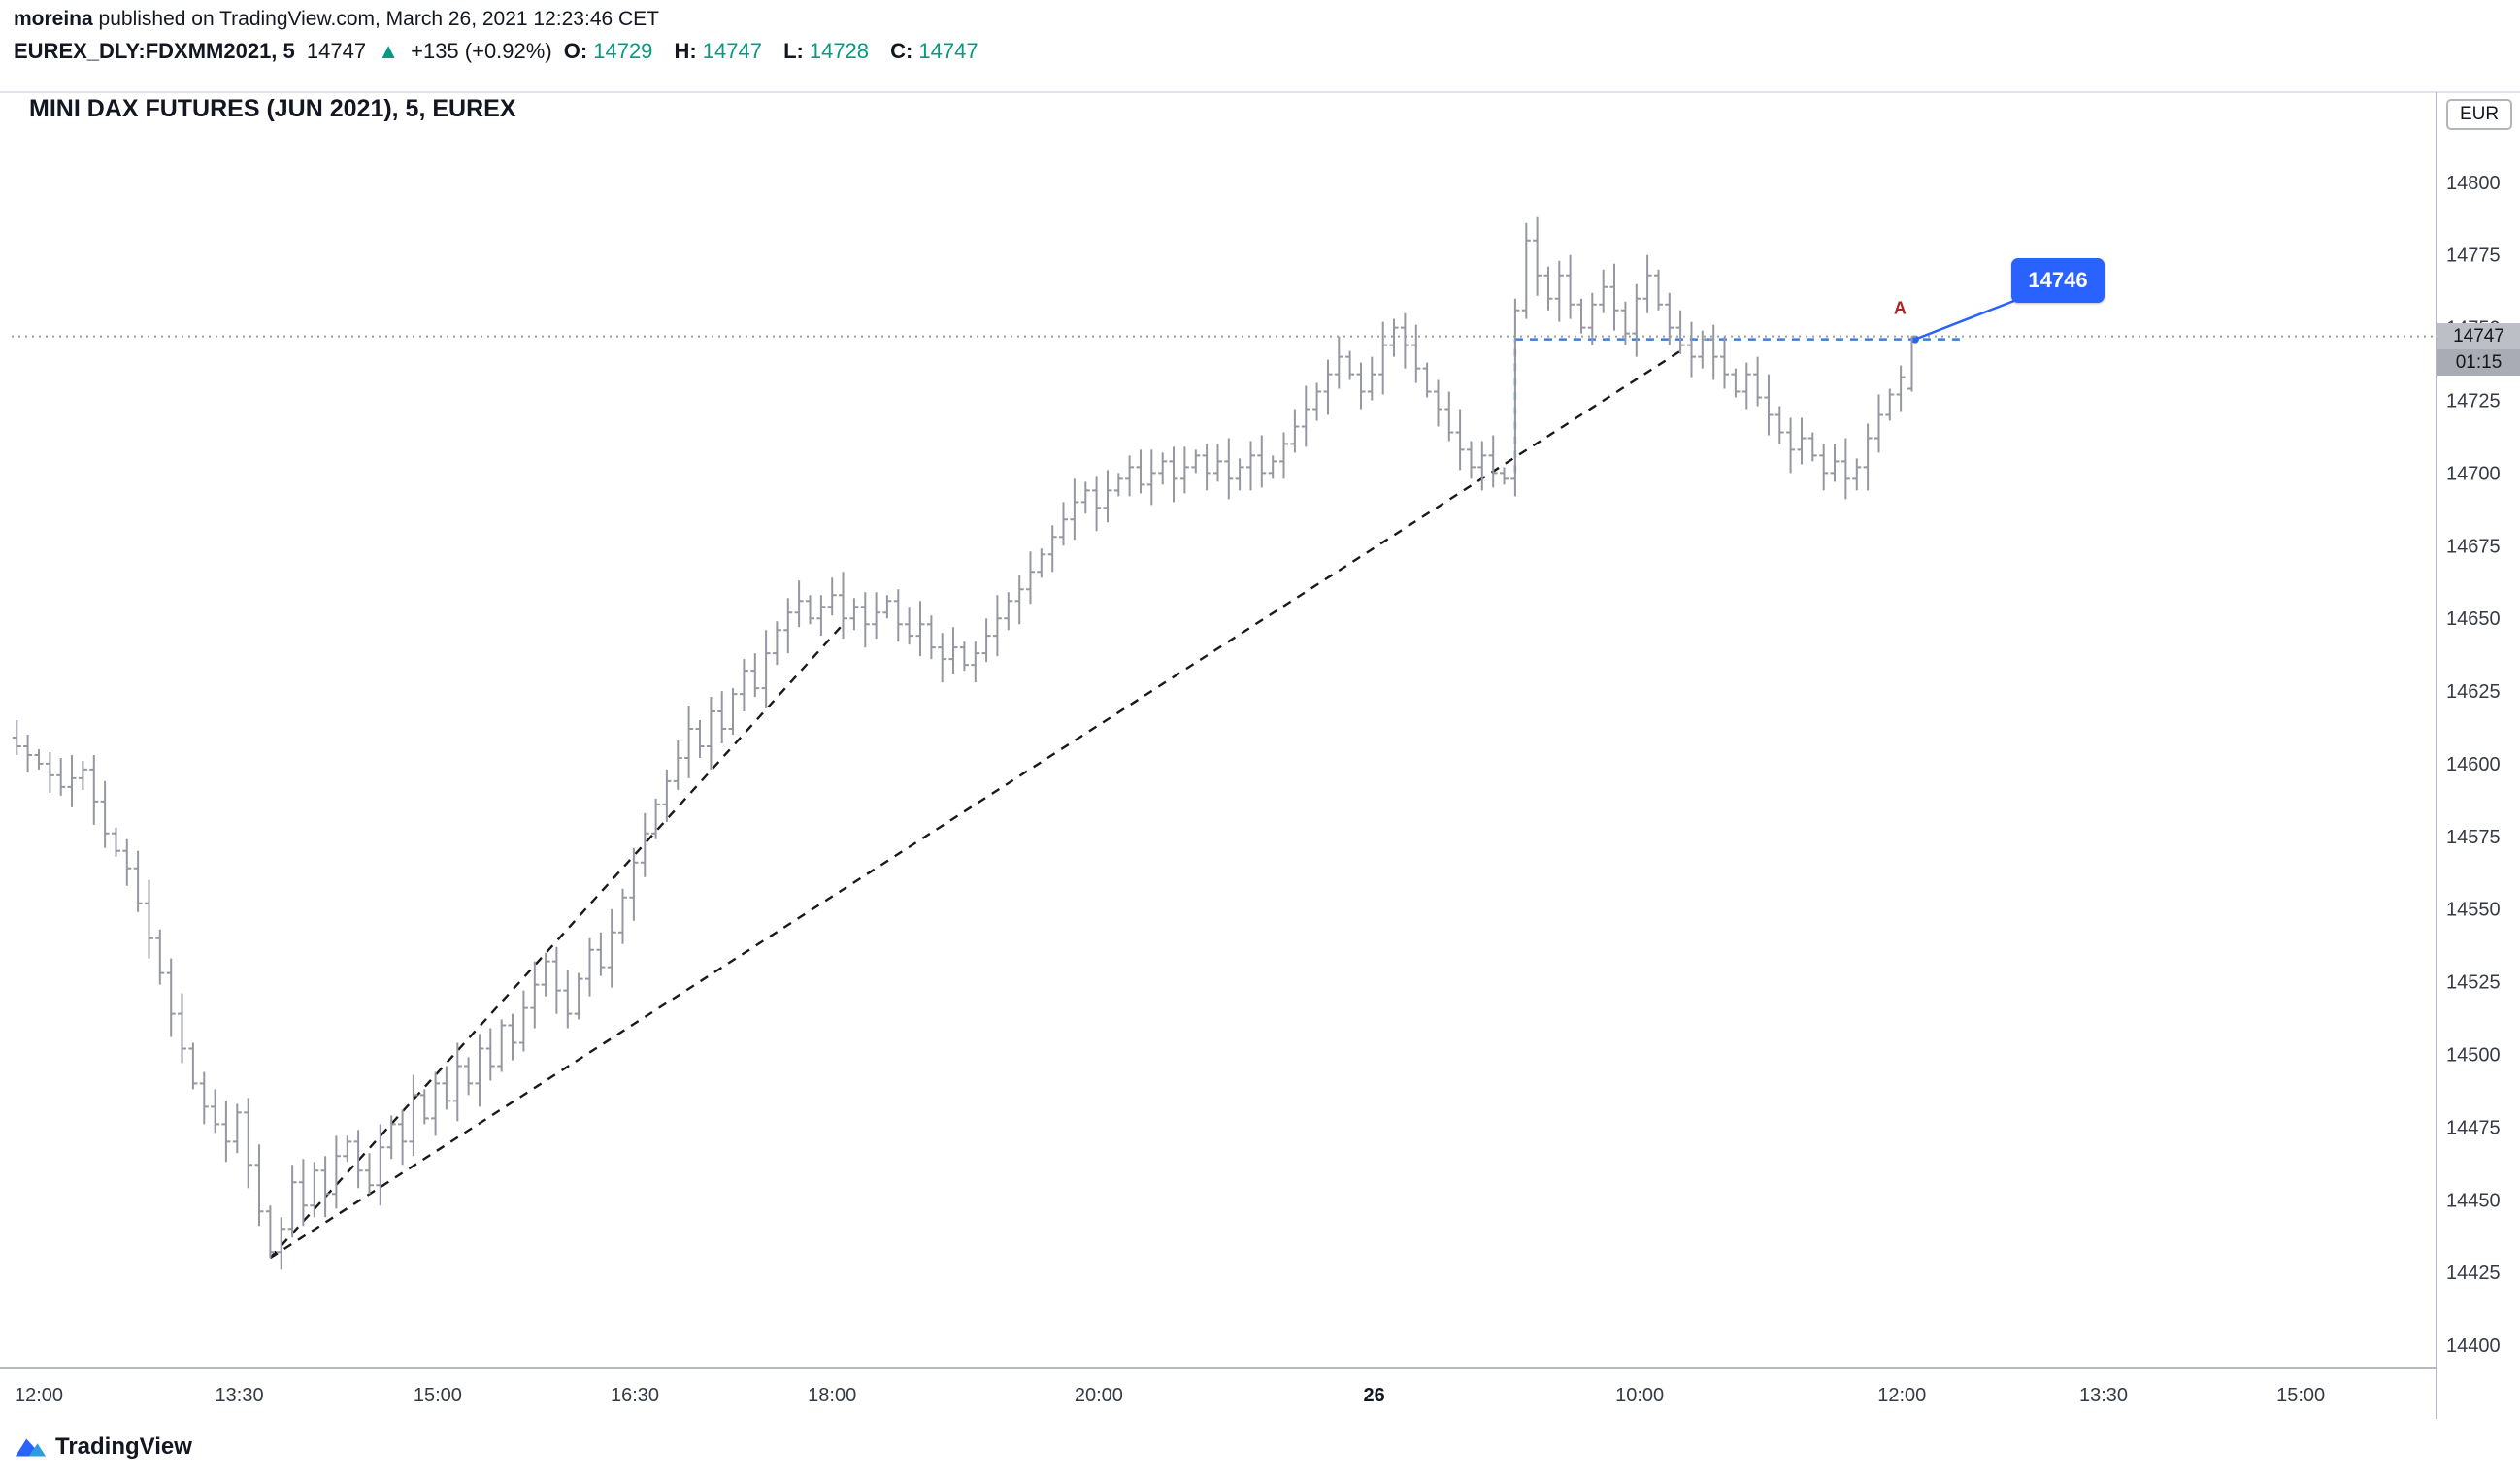  Describe the element at coordinates (948, 51) in the screenshot. I see `close-value: 14747` at that location.